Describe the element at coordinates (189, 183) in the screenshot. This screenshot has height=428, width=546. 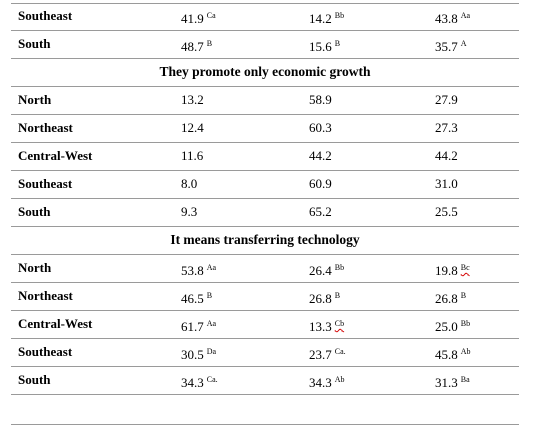
I see `value-cell: 8.0` at that location.